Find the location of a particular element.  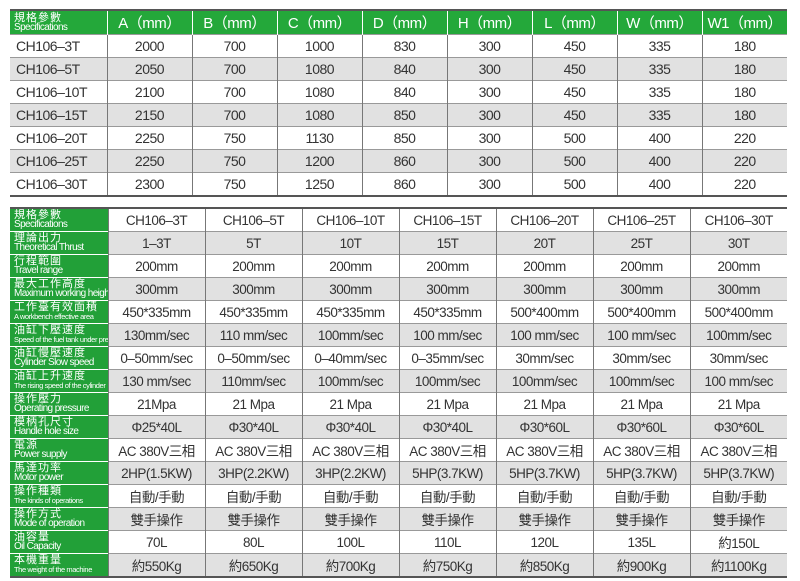

value-cell: CH106–10T is located at coordinates (350, 219).